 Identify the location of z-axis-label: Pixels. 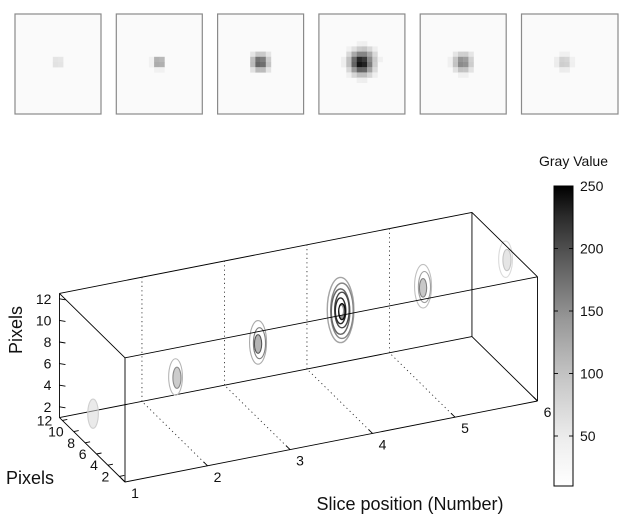
(16, 330).